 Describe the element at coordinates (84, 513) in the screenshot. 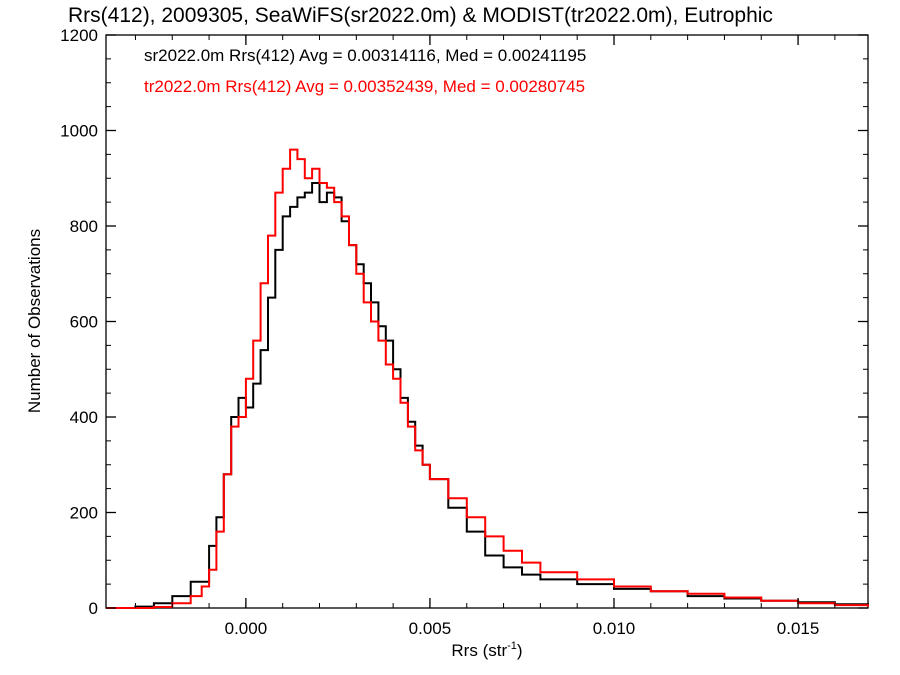

I see `y-tick-label: 200` at that location.